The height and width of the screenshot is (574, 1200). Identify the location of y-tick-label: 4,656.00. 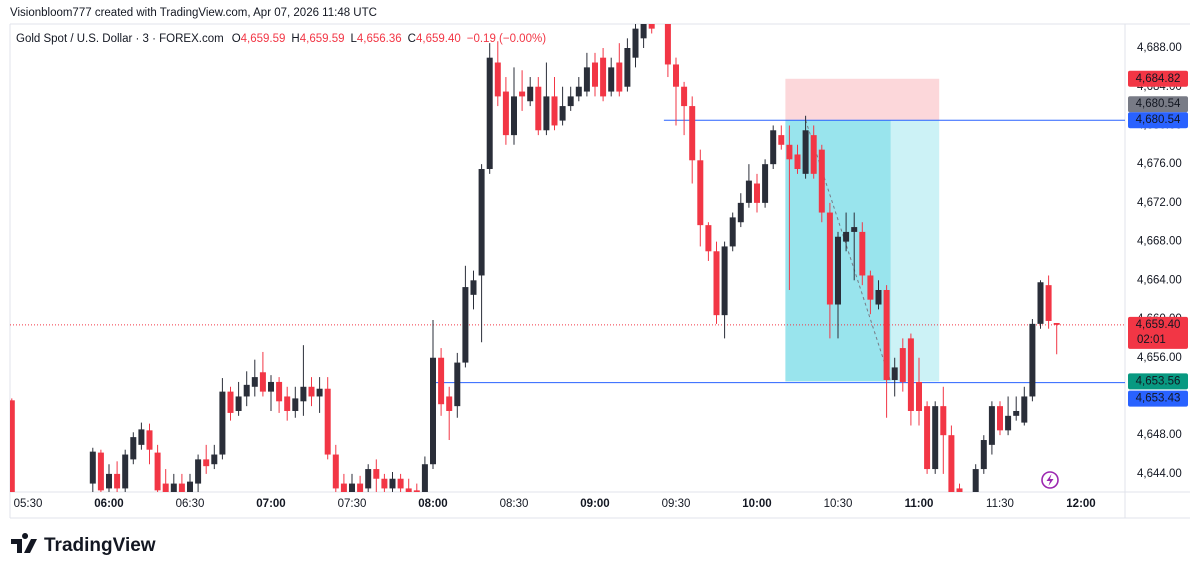
(1159, 358).